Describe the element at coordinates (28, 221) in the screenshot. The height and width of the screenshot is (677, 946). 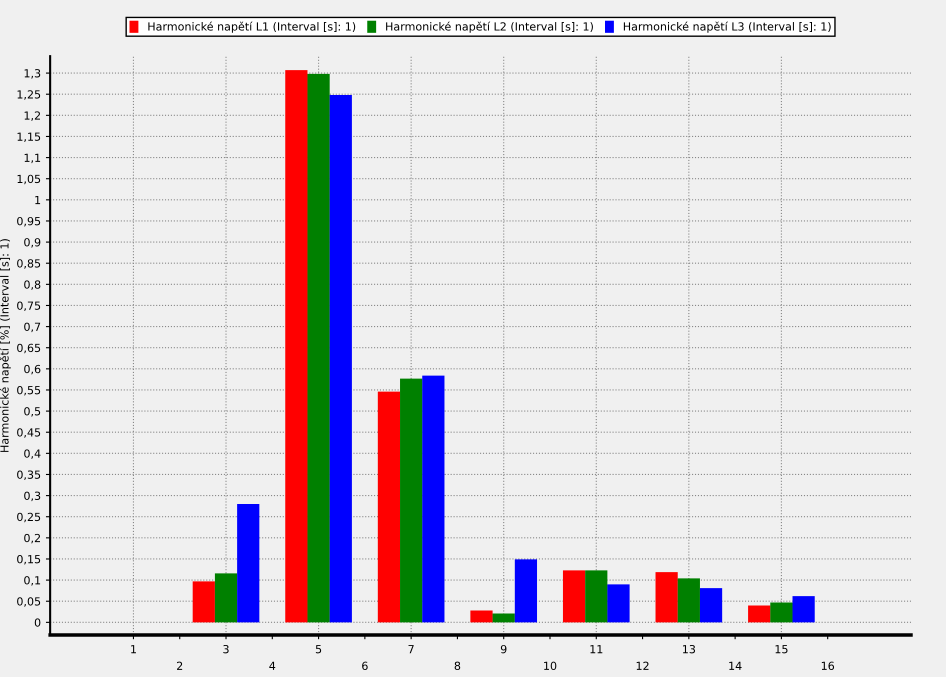
I see `y-tick-label: 0,95` at that location.